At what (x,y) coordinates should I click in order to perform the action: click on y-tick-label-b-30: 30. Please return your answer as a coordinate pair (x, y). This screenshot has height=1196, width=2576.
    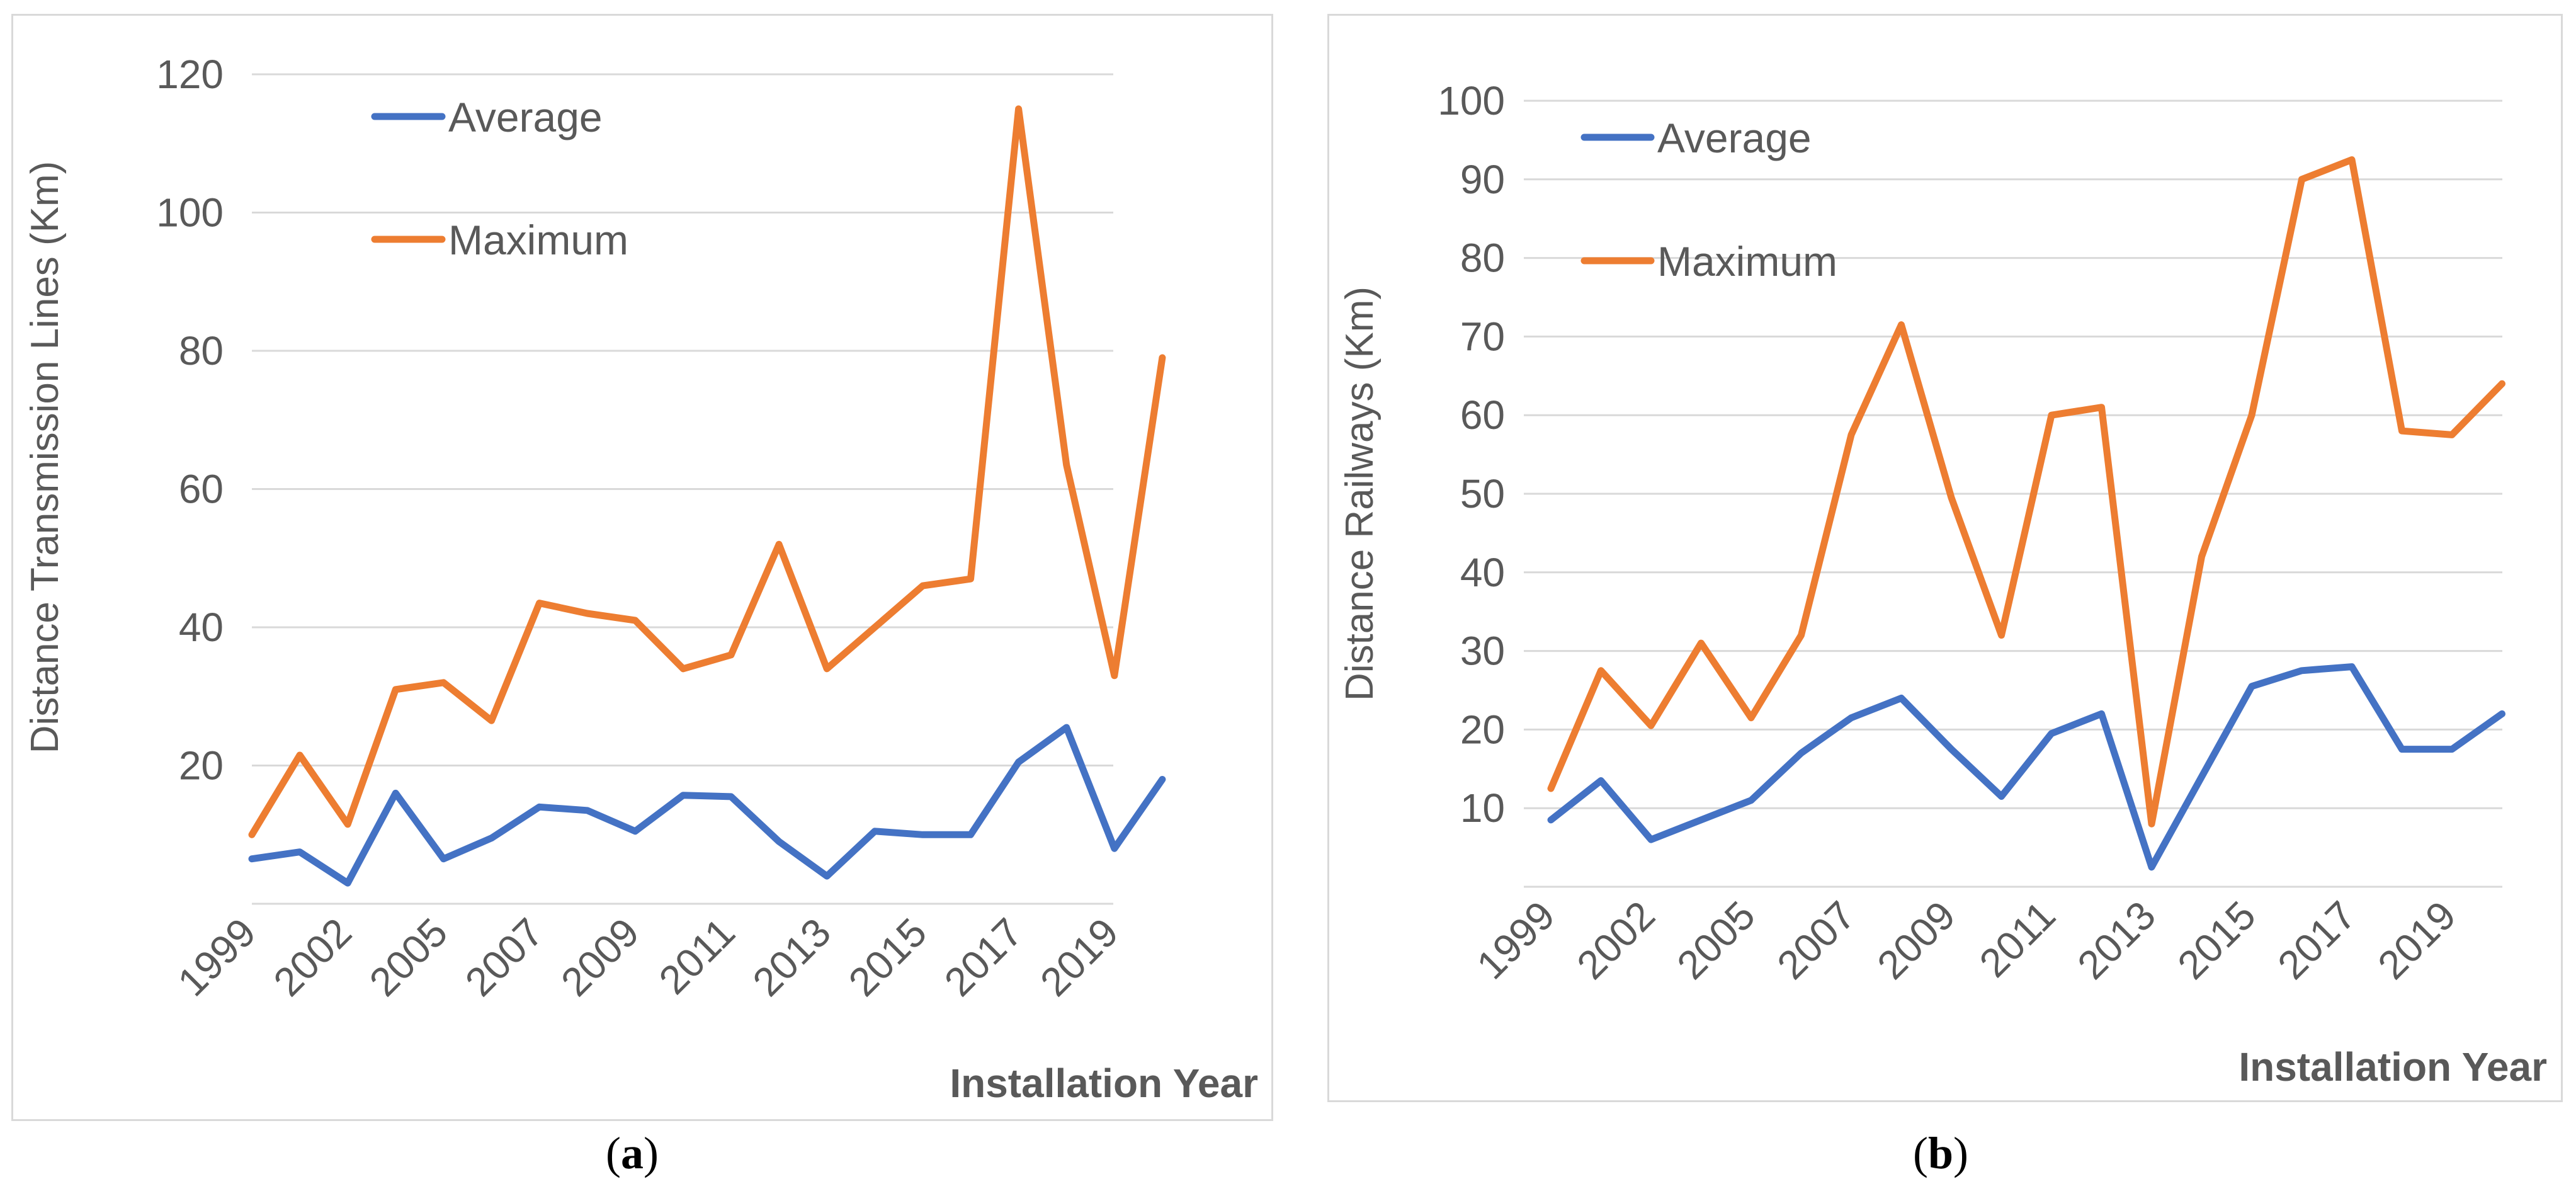
    Looking at the image, I should click on (1482, 651).